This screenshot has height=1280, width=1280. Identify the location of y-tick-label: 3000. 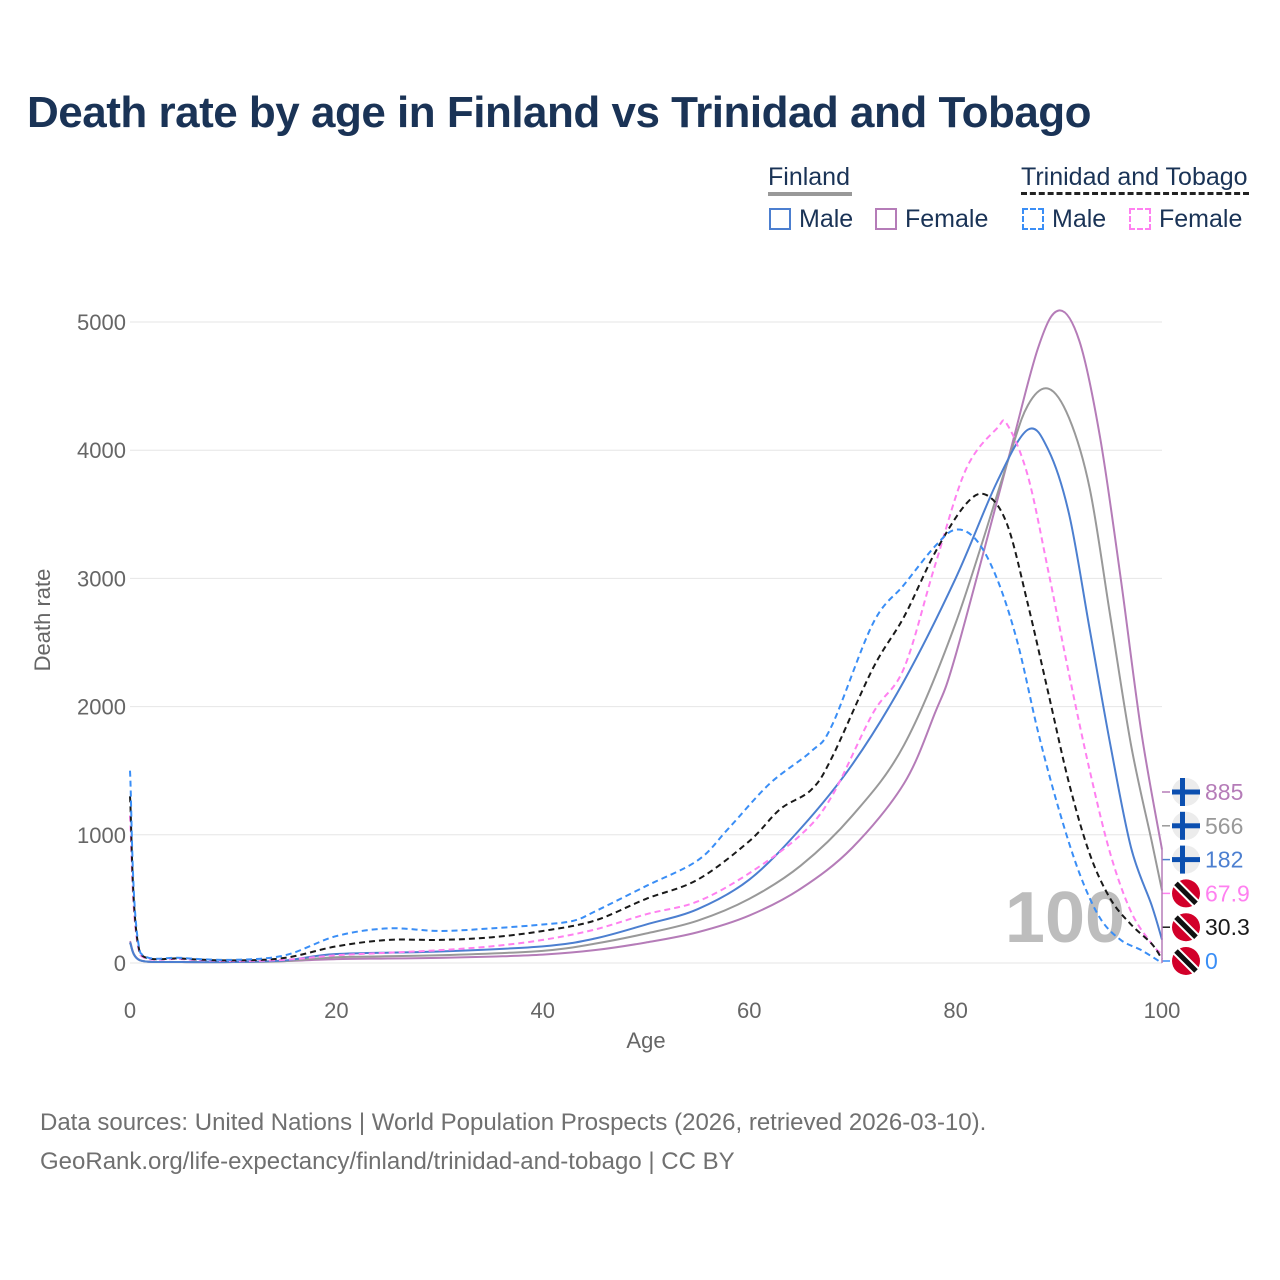
(101, 578).